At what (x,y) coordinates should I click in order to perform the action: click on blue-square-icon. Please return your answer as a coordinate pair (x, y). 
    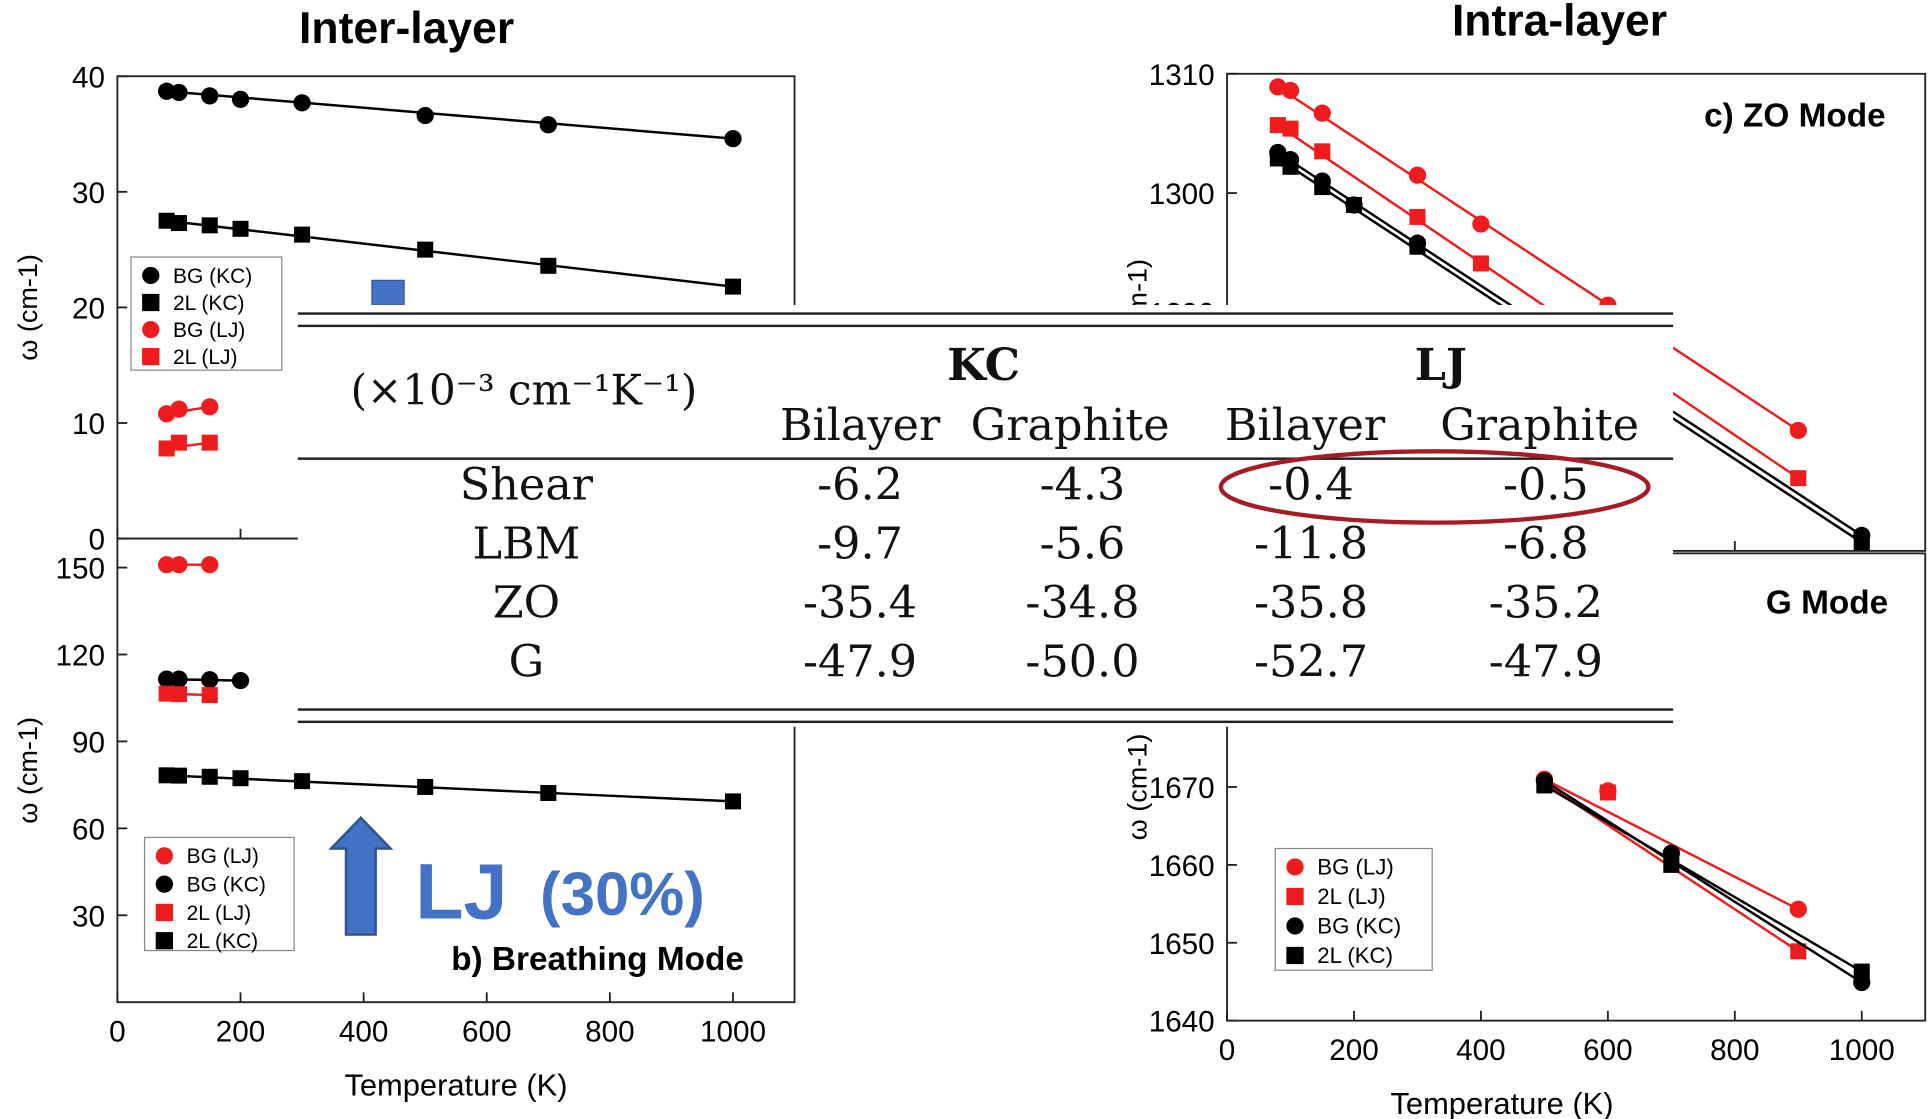
    Looking at the image, I should click on (388, 292).